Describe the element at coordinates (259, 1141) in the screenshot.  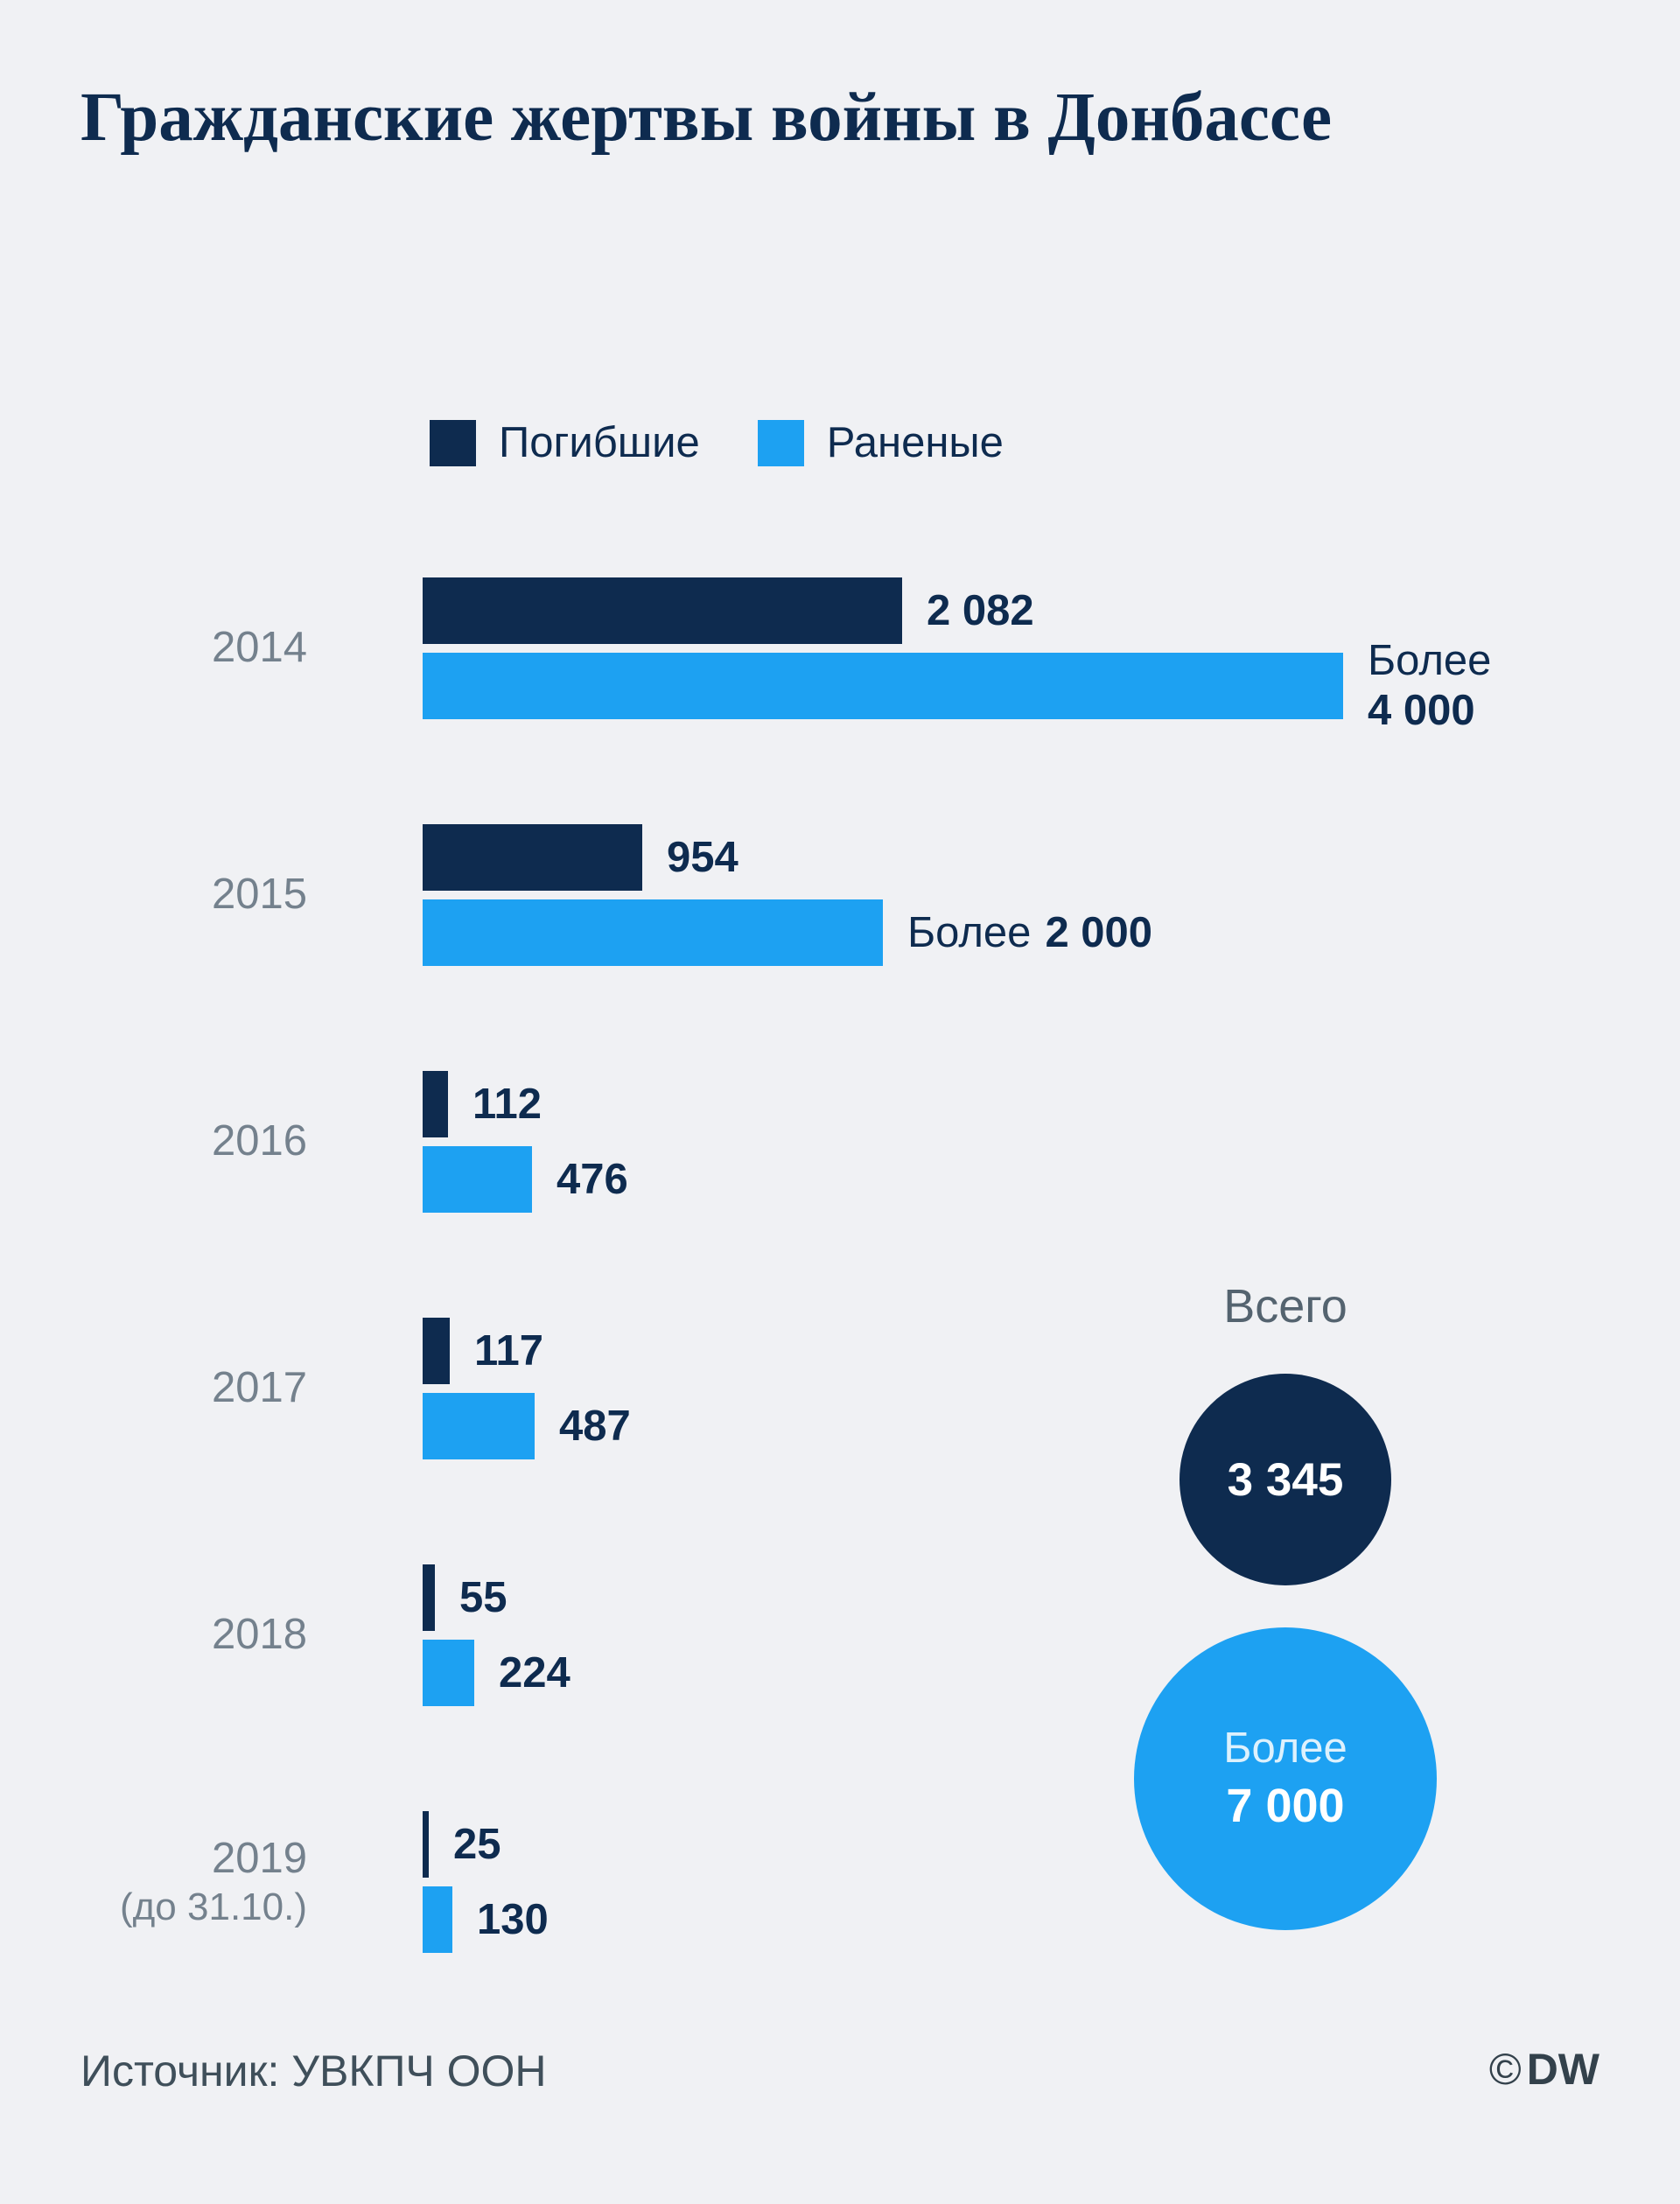
I see `year-label-2016: 2016` at that location.